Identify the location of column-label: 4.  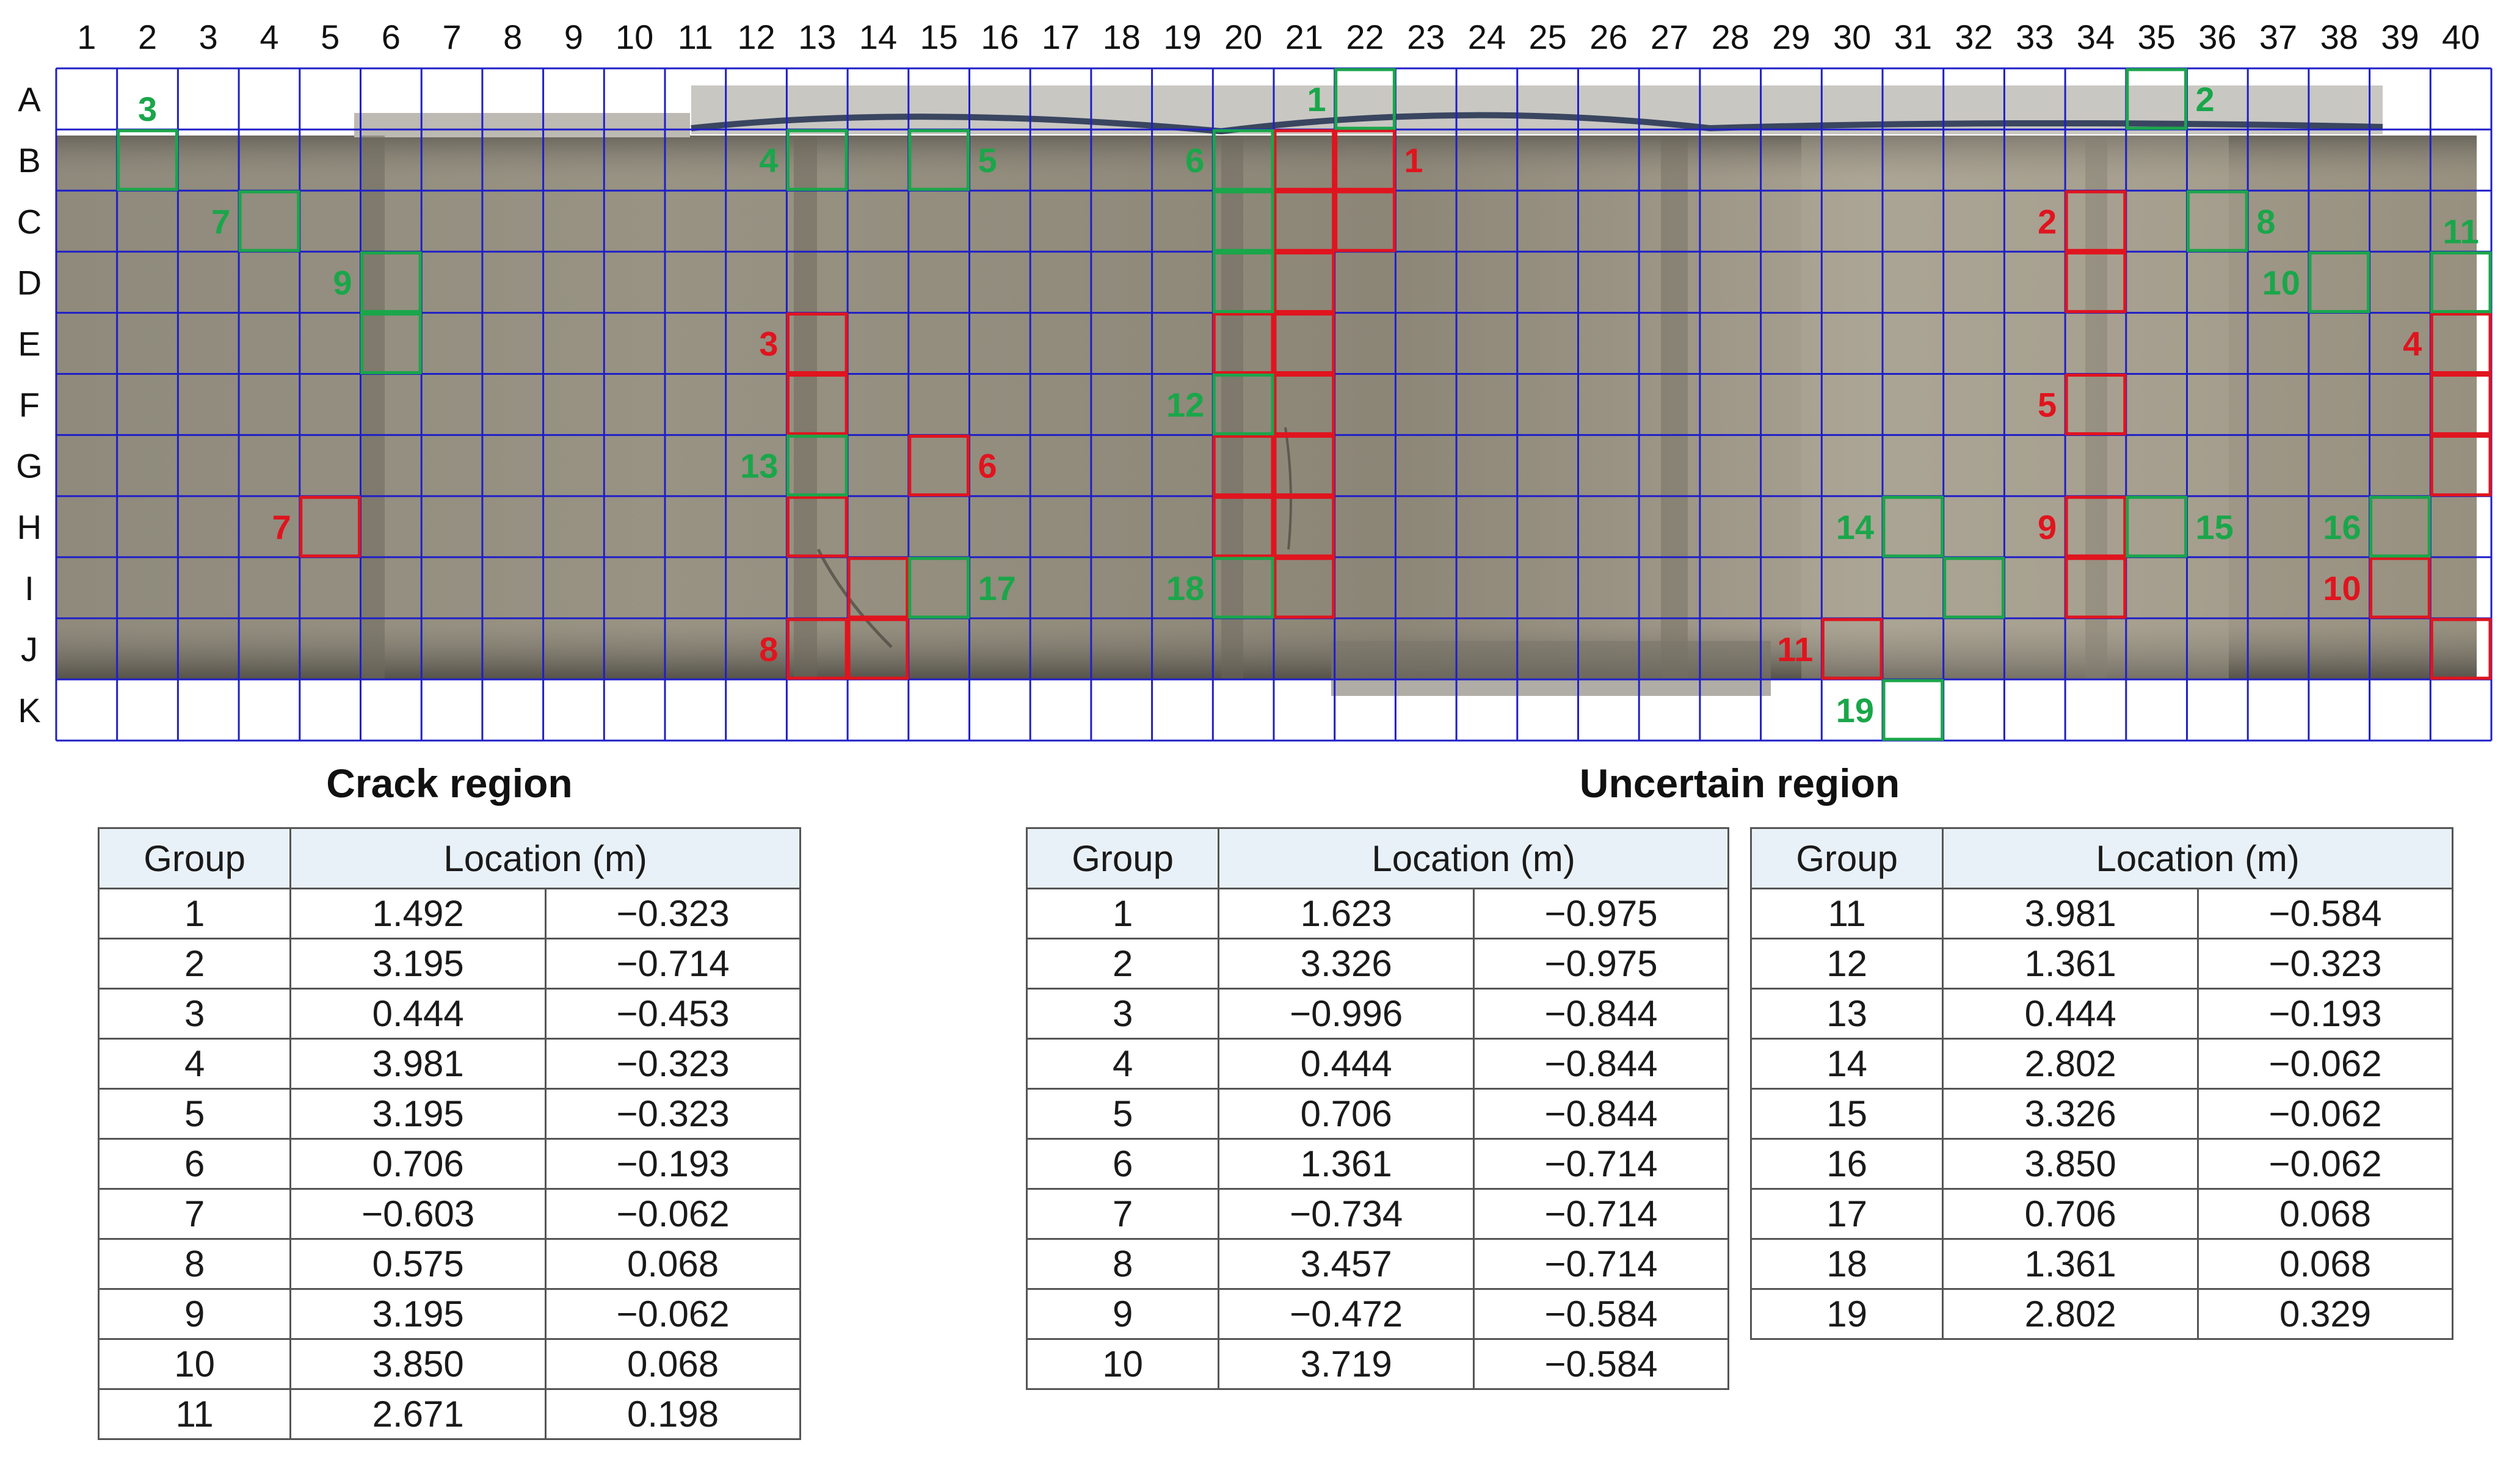
(269, 37).